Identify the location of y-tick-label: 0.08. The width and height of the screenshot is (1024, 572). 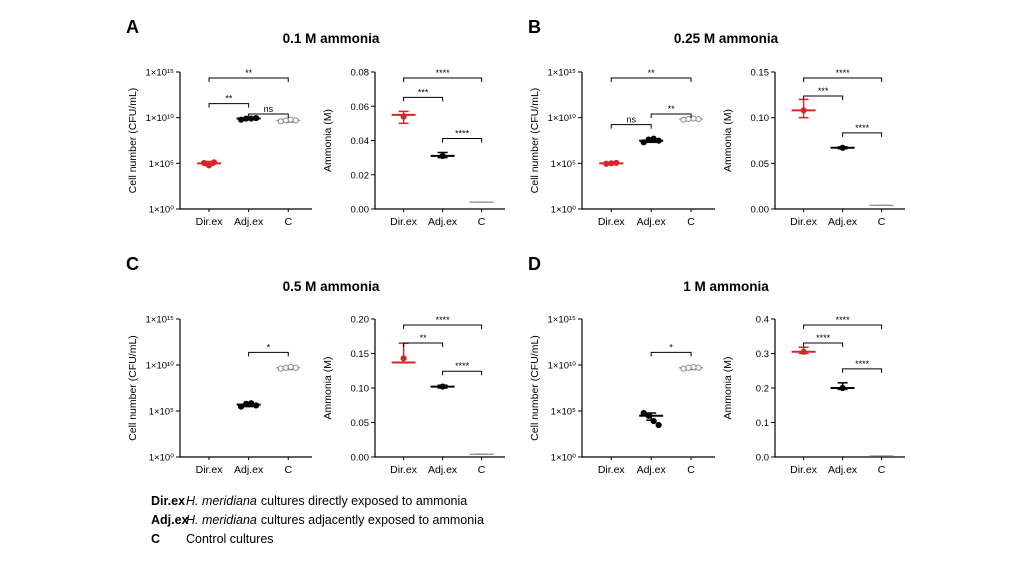
(360, 73).